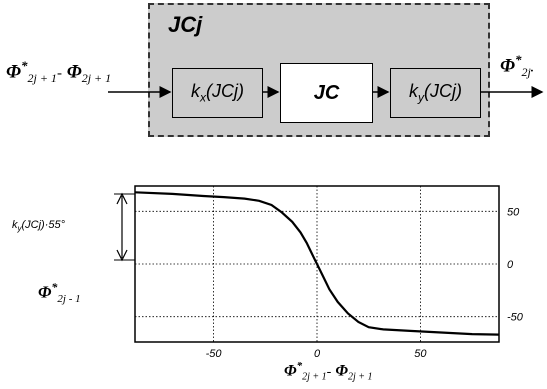 Image resolution: width=547 pixels, height=389 pixels. I want to click on left-phi-sub: 2j - 1, so click(69, 299).